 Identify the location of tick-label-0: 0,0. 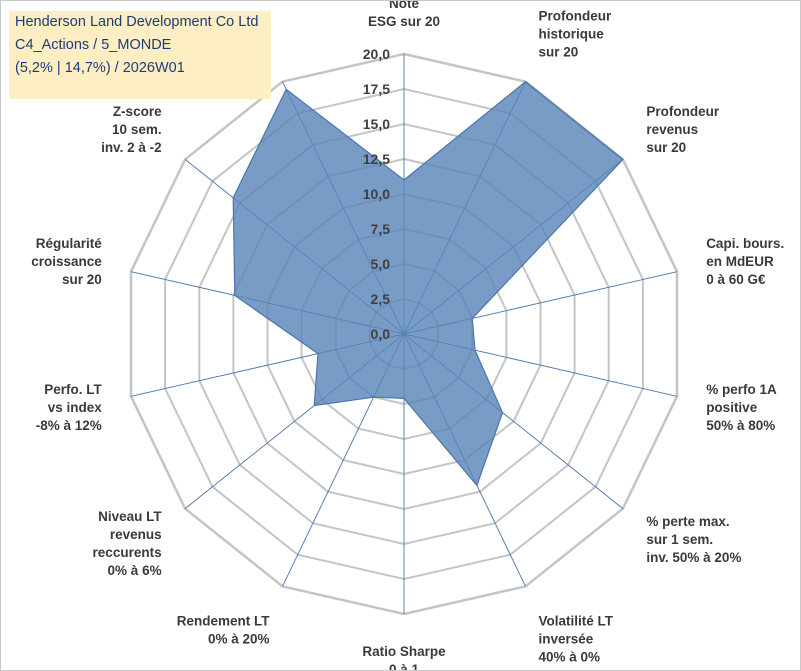
(381, 334).